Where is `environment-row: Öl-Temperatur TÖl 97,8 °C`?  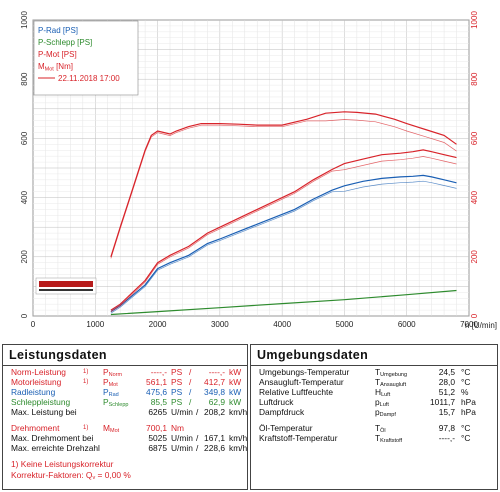 environment-row: Öl-Temperatur TÖl 97,8 °C is located at coordinates (374, 428).